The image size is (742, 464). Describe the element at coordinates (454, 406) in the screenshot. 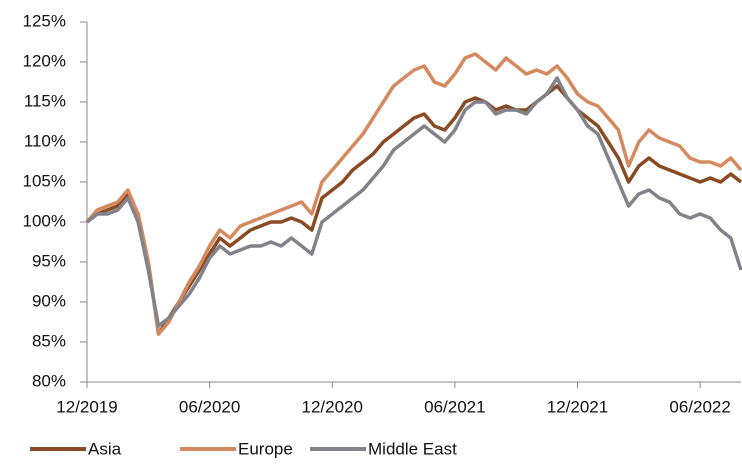

I see `x-tick-label: 06/2021` at that location.